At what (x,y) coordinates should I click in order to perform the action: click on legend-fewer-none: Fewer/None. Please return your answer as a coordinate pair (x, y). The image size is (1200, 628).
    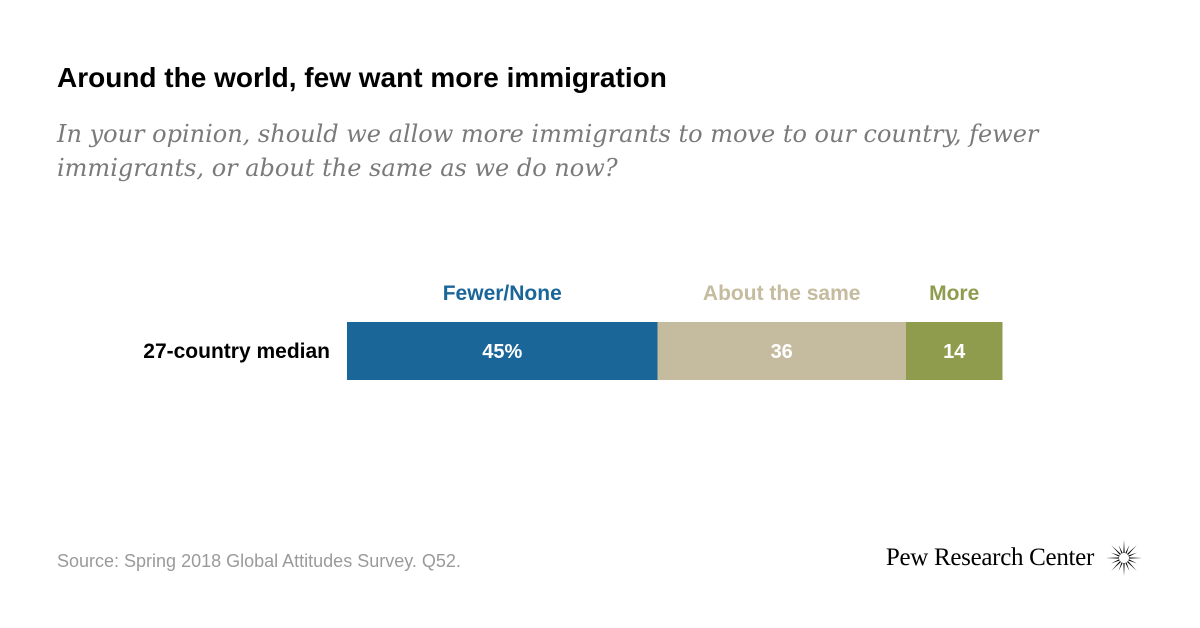
    Looking at the image, I should click on (502, 293).